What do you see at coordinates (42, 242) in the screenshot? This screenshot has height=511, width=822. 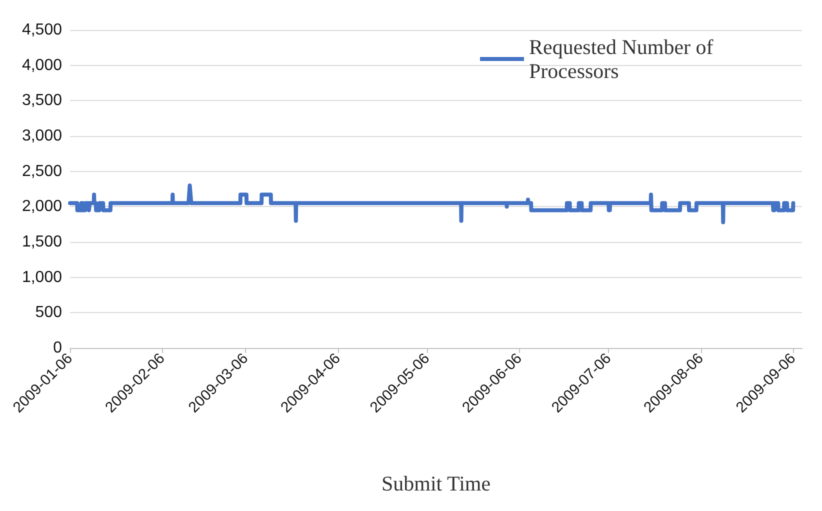 I see `y-tick-label: 1,500` at bounding box center [42, 242].